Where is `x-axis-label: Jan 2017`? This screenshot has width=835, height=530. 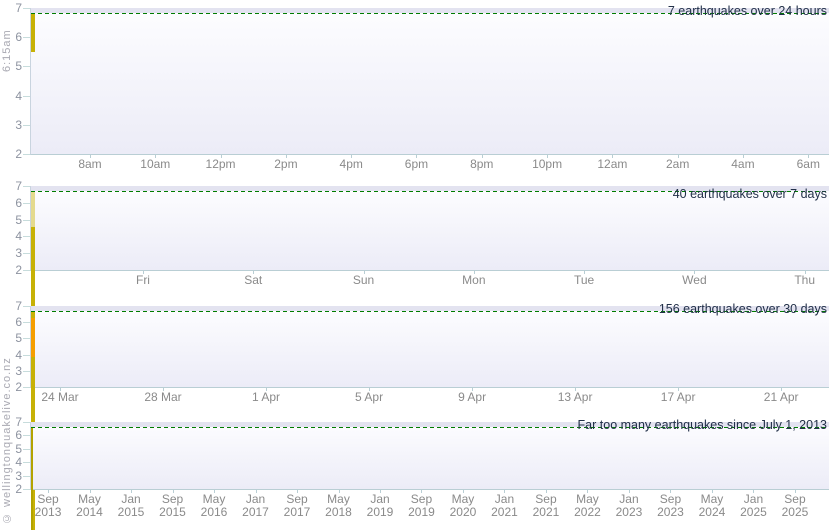 x-axis-label: Jan 2017 is located at coordinates (255, 505).